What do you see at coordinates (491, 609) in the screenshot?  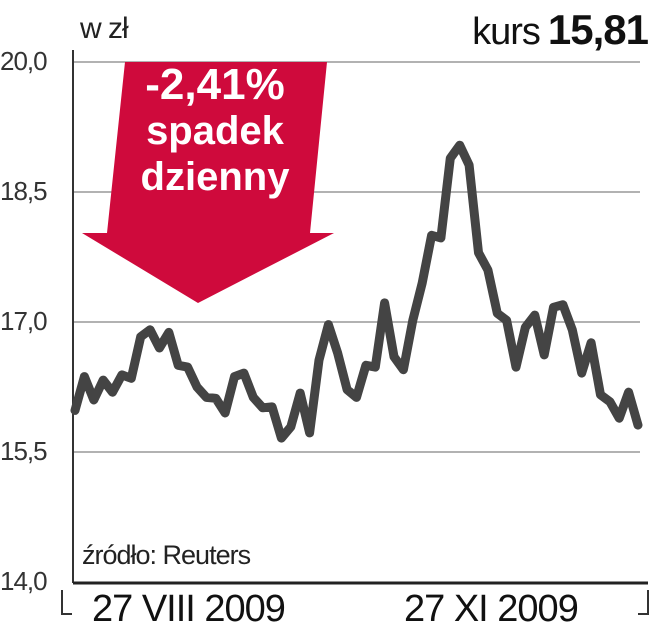 I see `x-tick-label: 27 XI 2009` at bounding box center [491, 609].